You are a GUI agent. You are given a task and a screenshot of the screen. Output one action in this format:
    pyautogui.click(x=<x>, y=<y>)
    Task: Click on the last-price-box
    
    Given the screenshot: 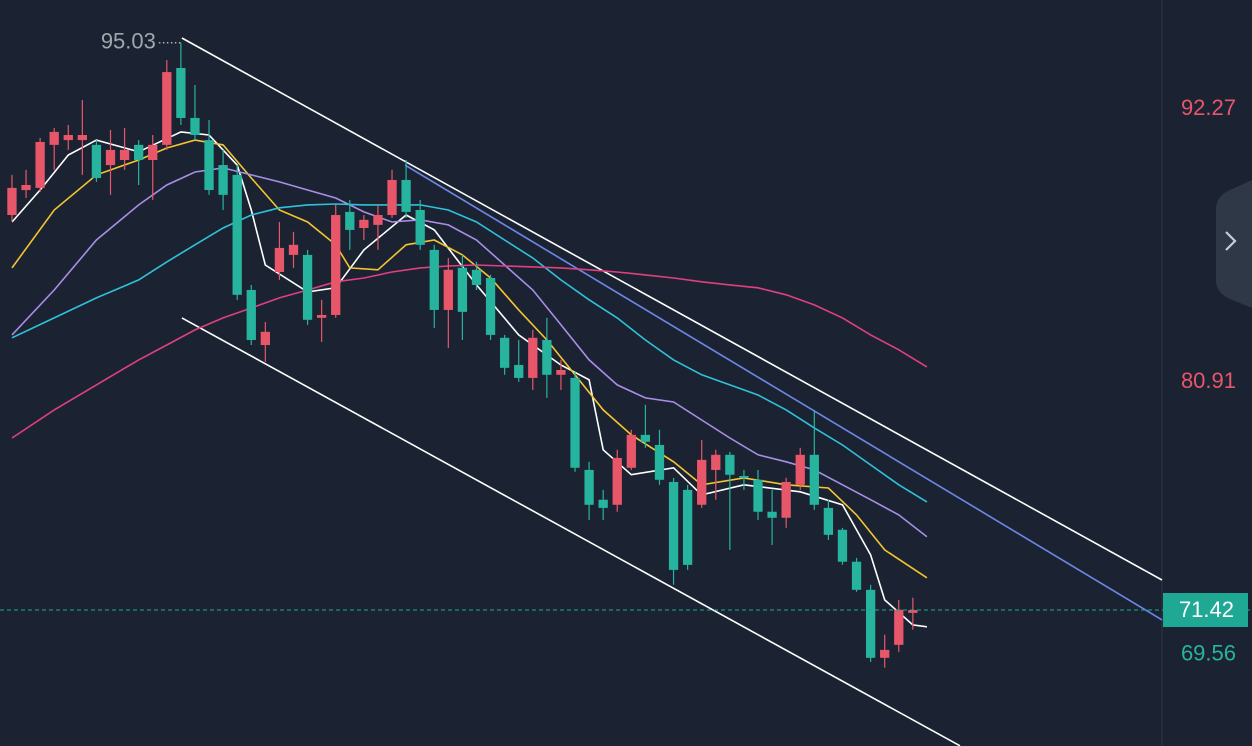 What is the action you would take?
    pyautogui.click(x=1205, y=610)
    